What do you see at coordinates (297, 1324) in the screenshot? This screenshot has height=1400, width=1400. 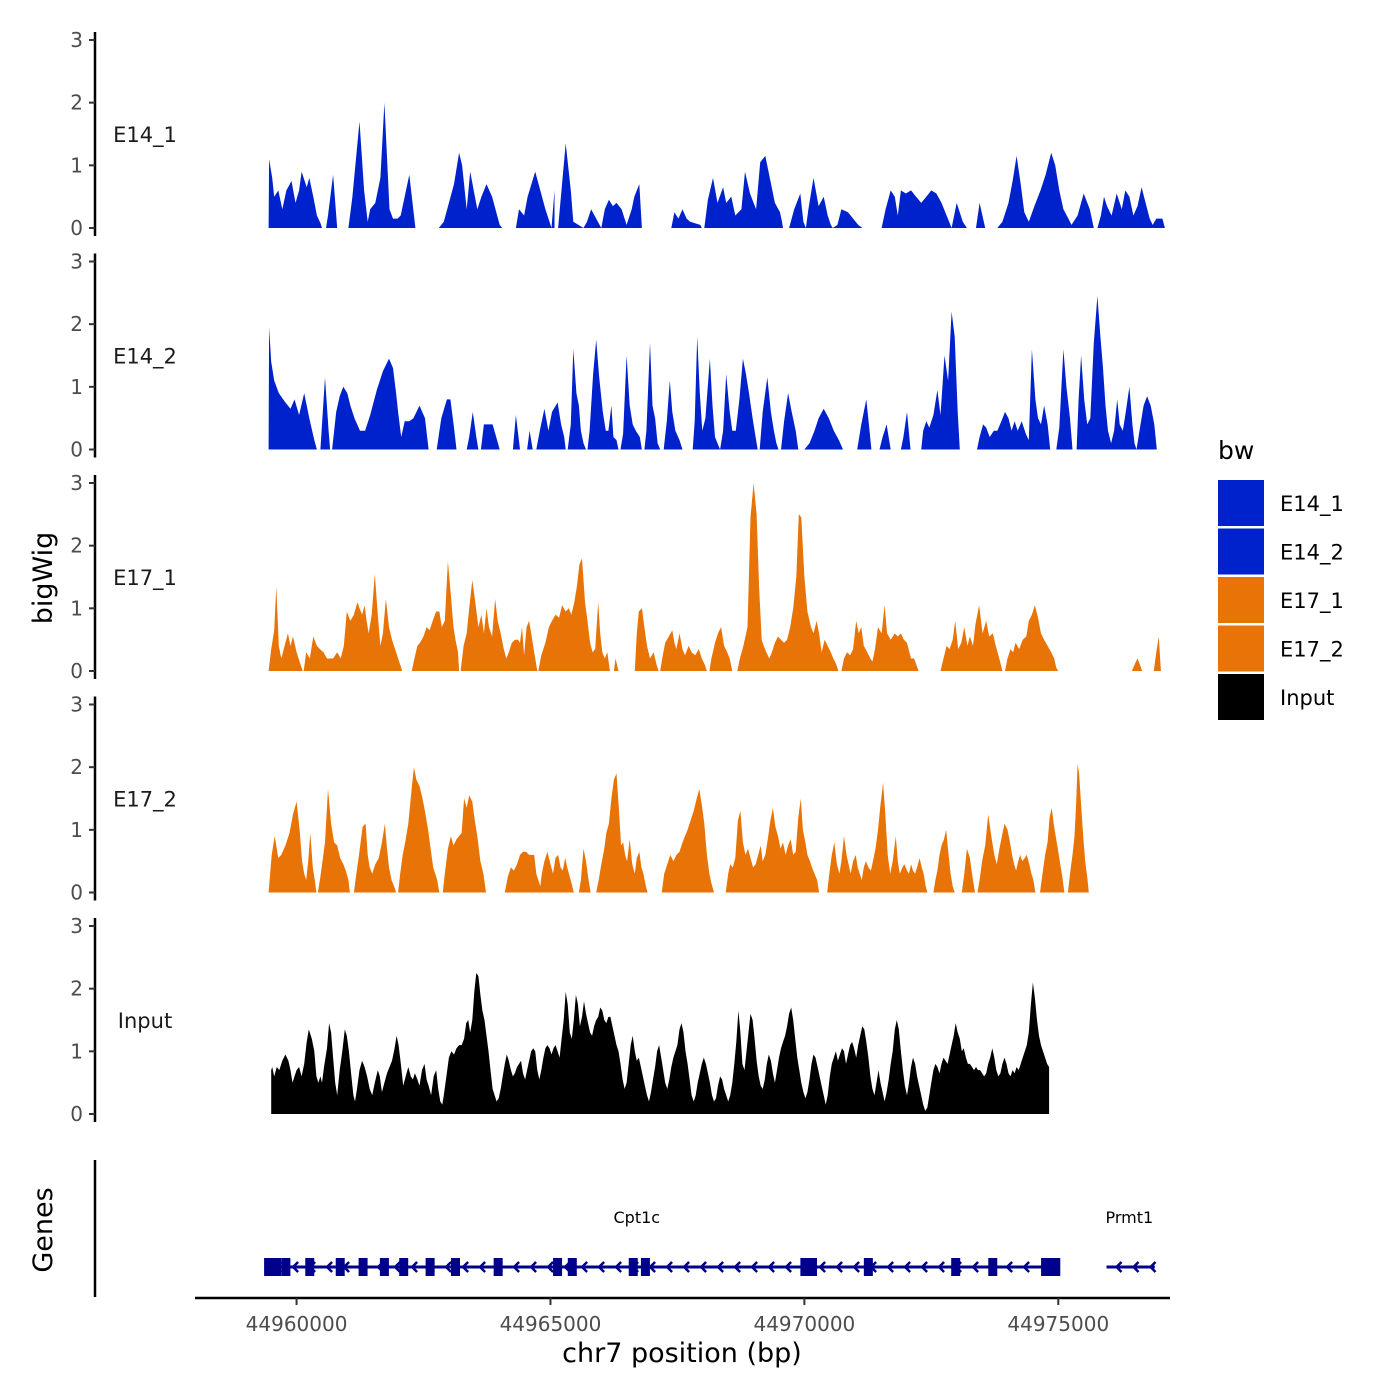 I see `x-tick-label: 44960000` at bounding box center [297, 1324].